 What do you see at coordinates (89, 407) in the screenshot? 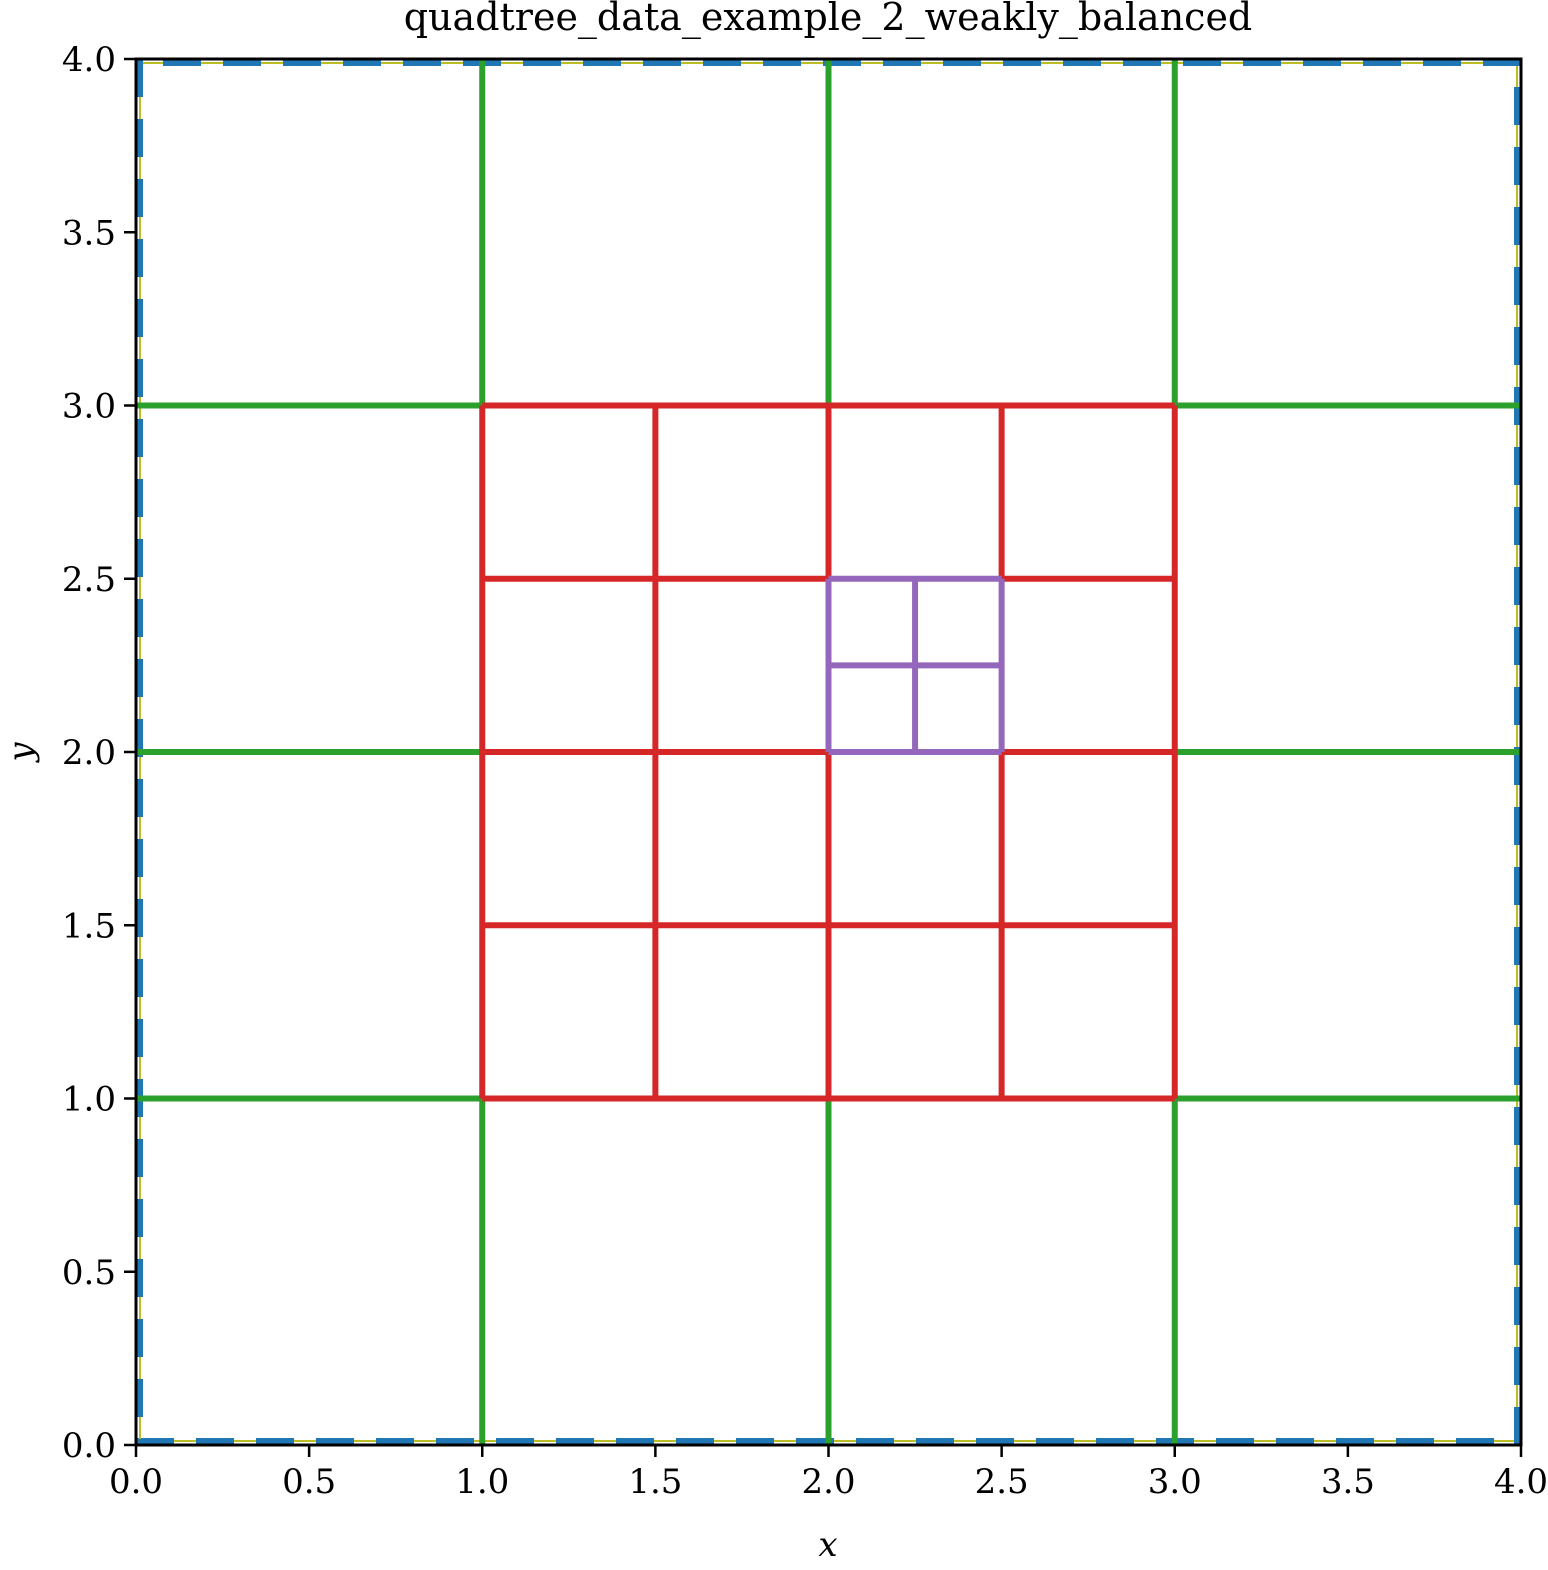
I see `y-tick-label-6: 3.0` at bounding box center [89, 407].